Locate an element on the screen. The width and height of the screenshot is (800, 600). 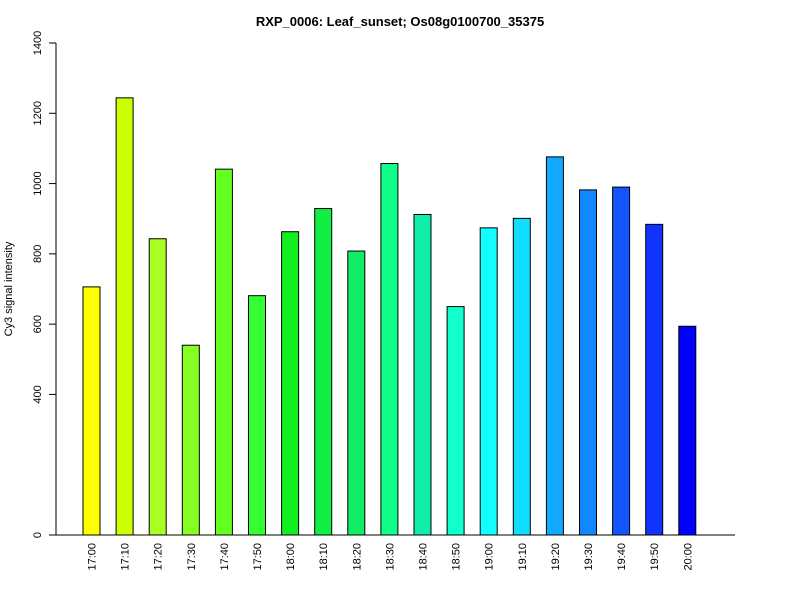
bar-1920 is located at coordinates (554, 346).